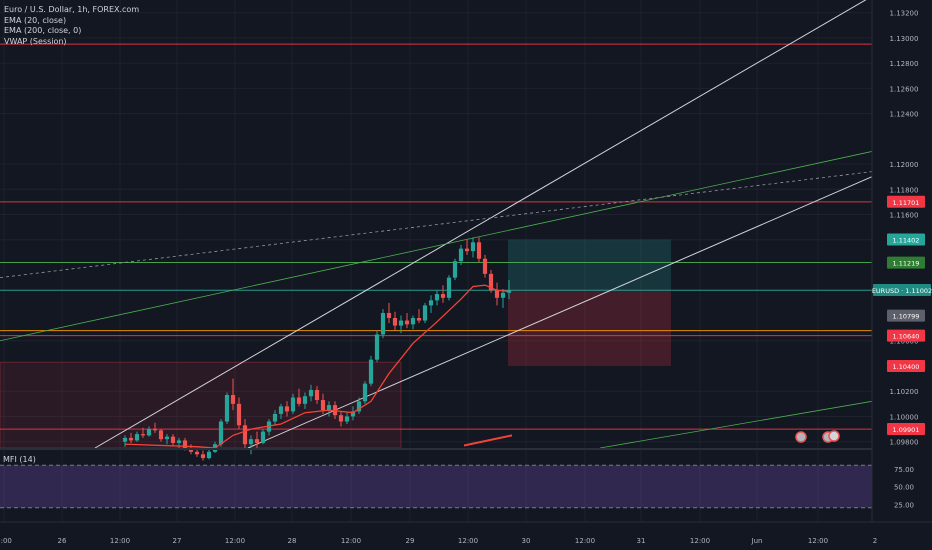 This screenshot has height=550, width=932. Describe the element at coordinates (904, 392) in the screenshot. I see `price-tick-label: 1.10200` at that location.